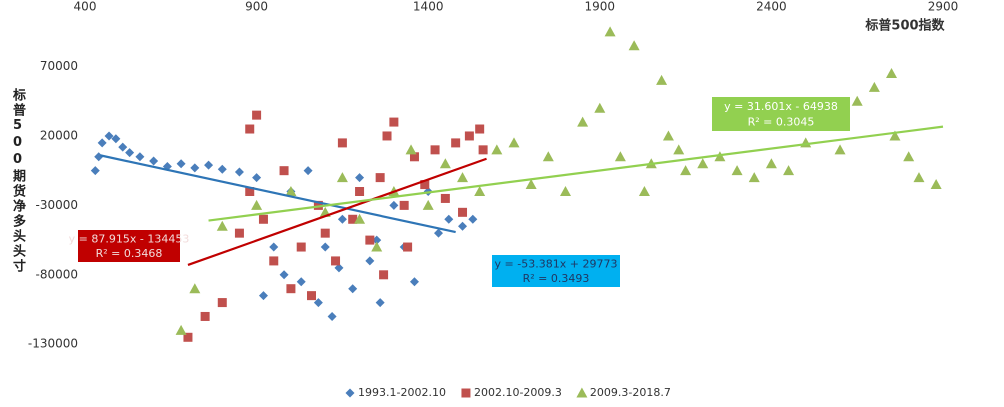 This screenshot has width=1004, height=407. I want to click on y-tick-label: -130000, so click(53, 344).